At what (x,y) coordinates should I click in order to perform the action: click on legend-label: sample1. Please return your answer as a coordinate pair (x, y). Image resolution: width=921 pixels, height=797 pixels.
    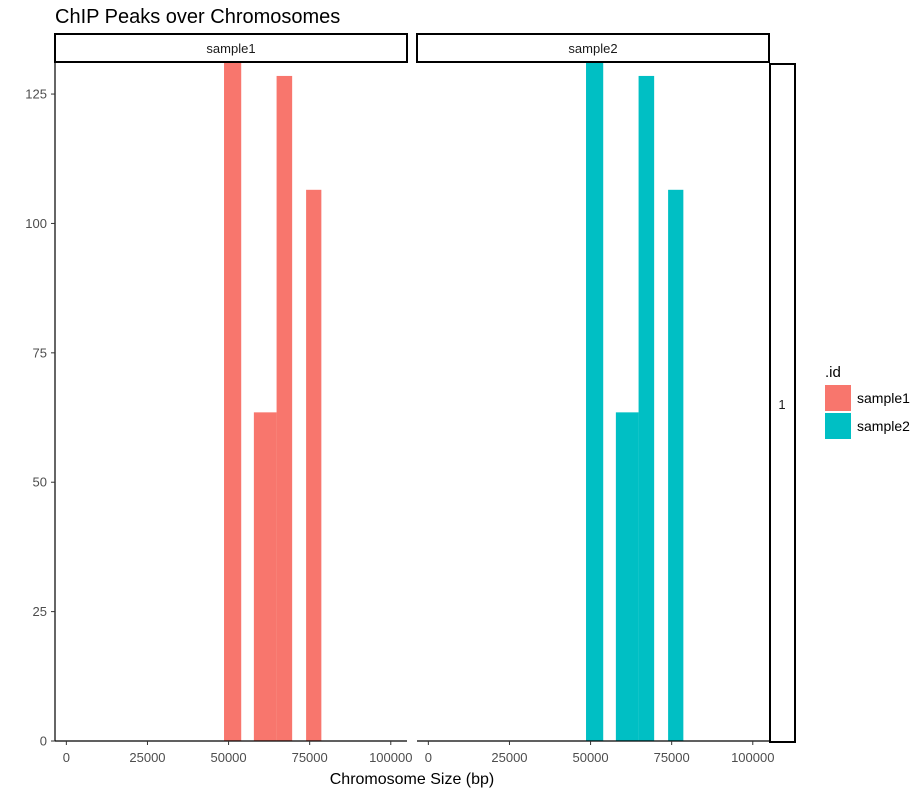
    Looking at the image, I should click on (883, 398).